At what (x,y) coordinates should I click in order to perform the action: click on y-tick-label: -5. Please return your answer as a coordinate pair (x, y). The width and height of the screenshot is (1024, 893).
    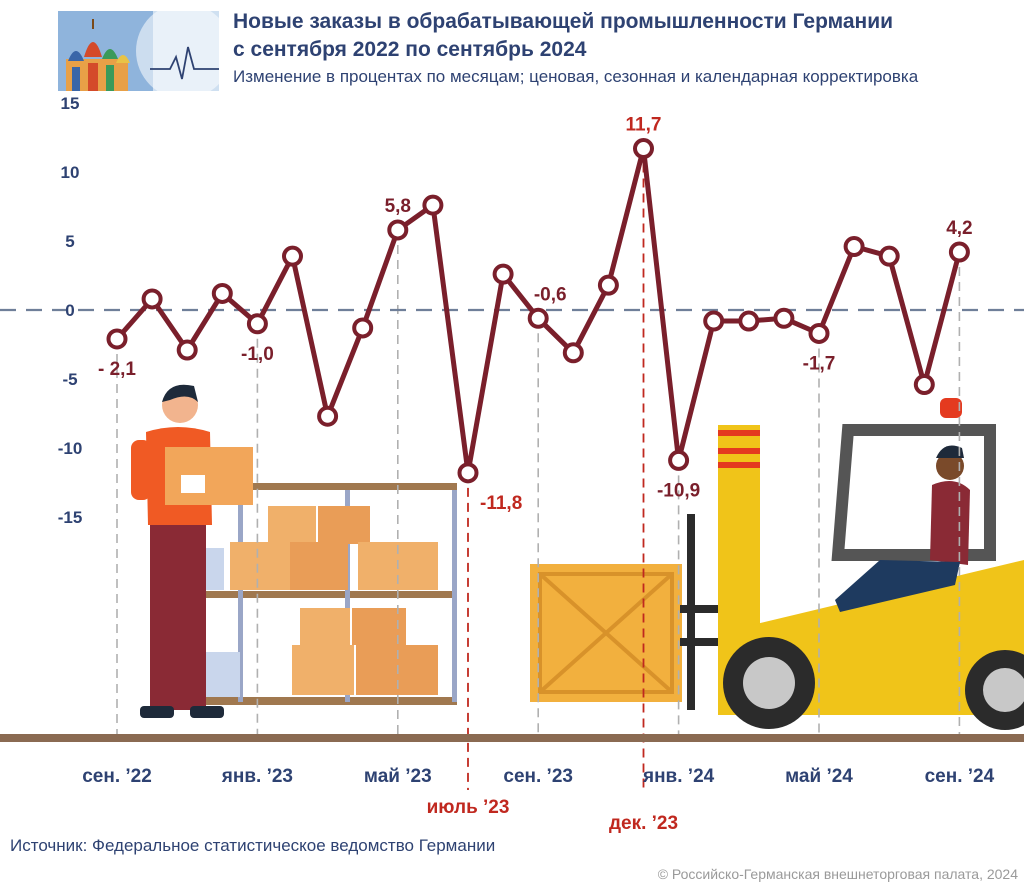
    Looking at the image, I should click on (69, 379).